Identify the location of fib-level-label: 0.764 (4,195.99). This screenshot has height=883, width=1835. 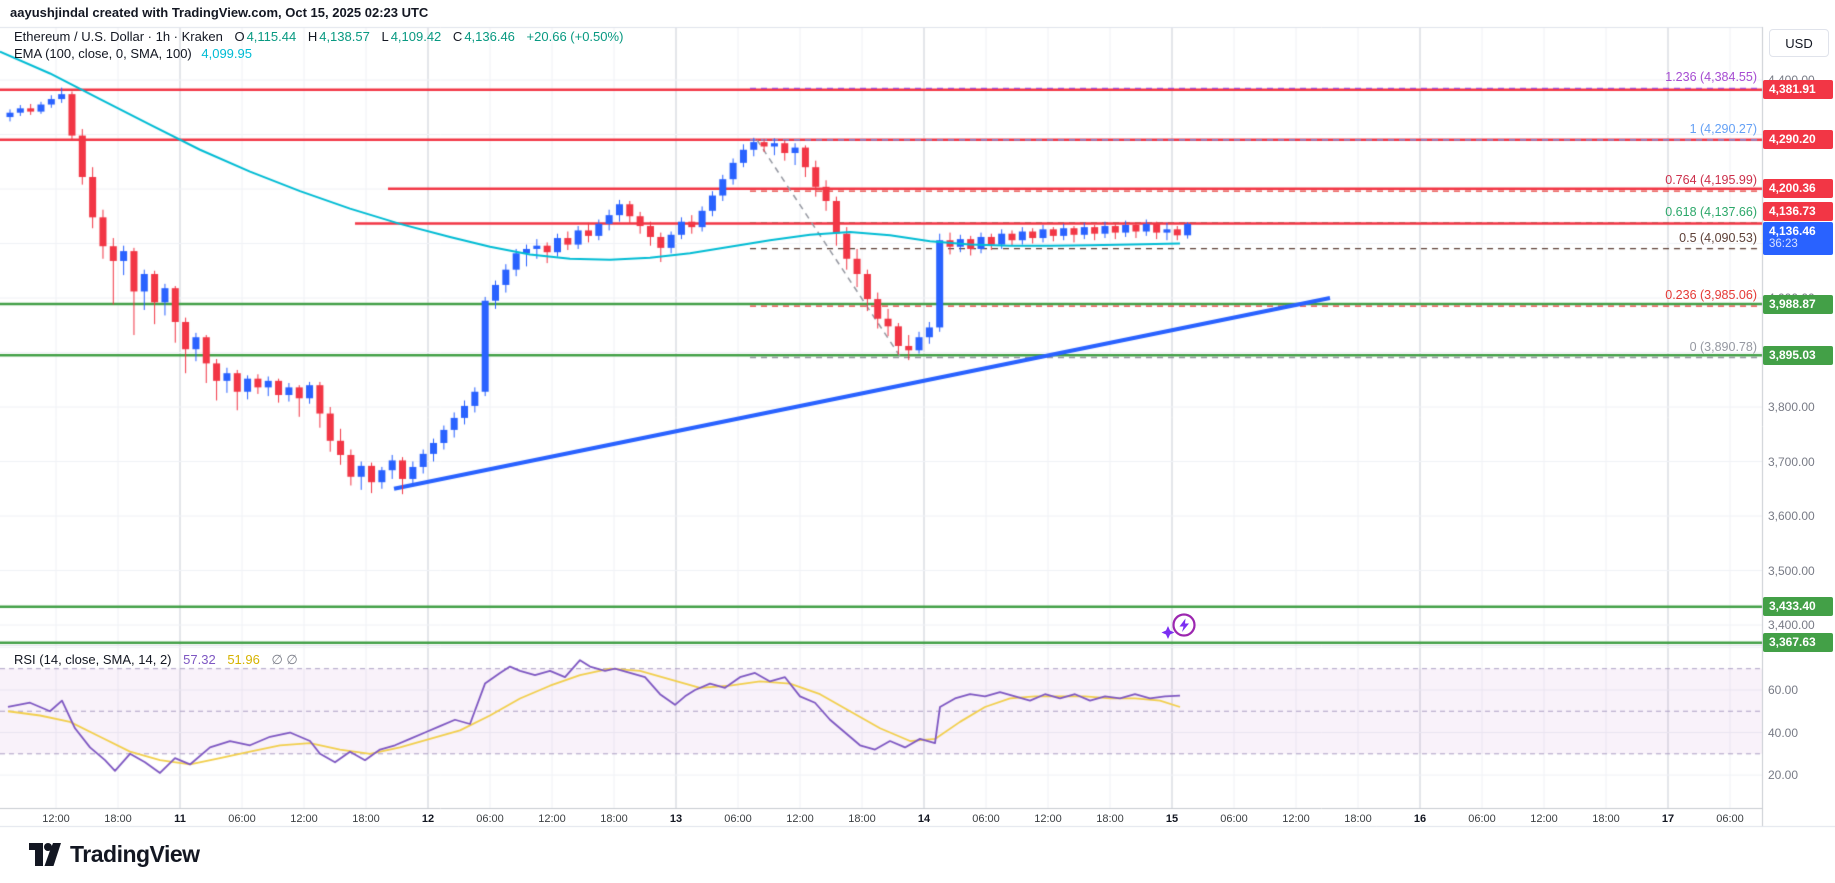
(1711, 180).